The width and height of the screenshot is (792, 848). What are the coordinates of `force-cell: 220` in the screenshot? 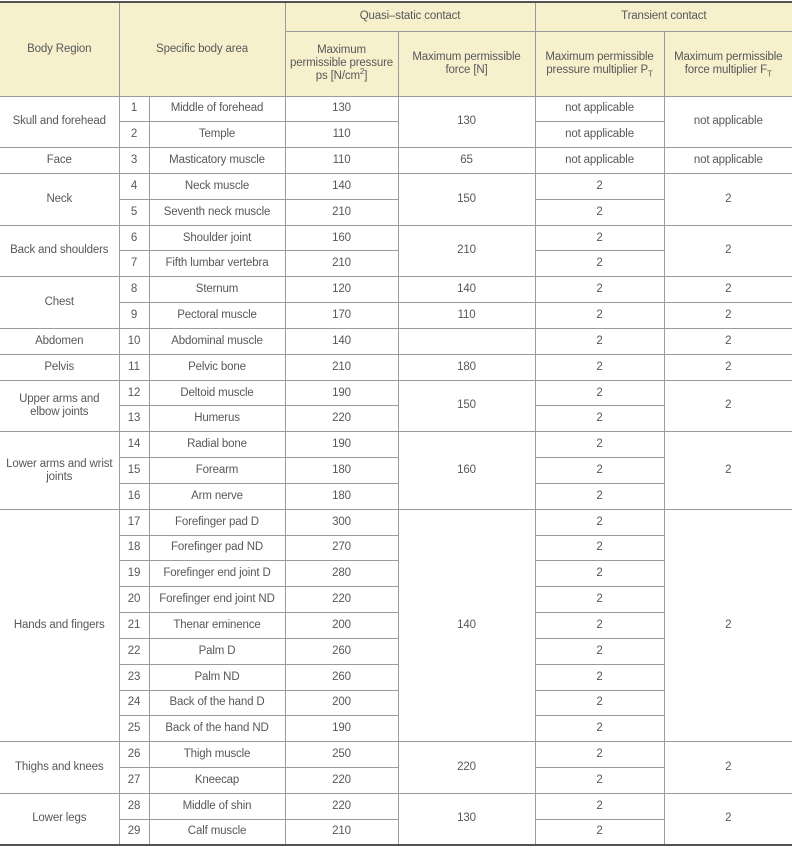 It's located at (466, 767).